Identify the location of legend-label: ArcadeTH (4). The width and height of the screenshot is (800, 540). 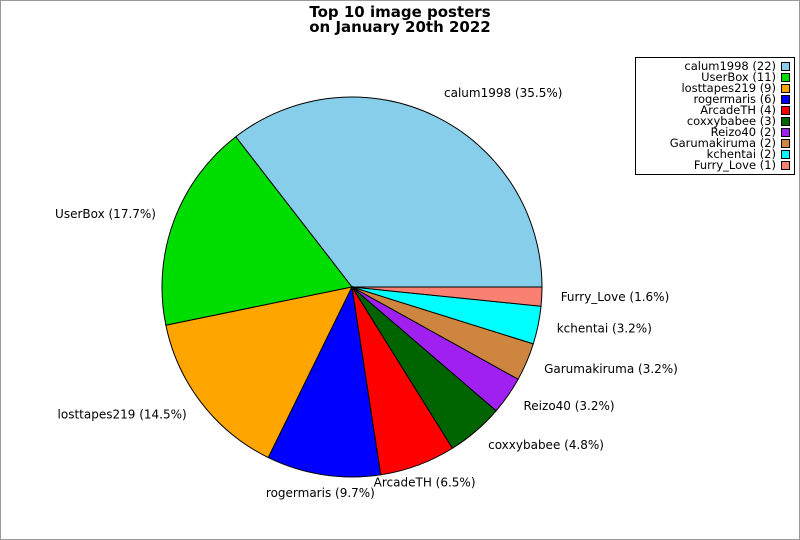
(738, 110).